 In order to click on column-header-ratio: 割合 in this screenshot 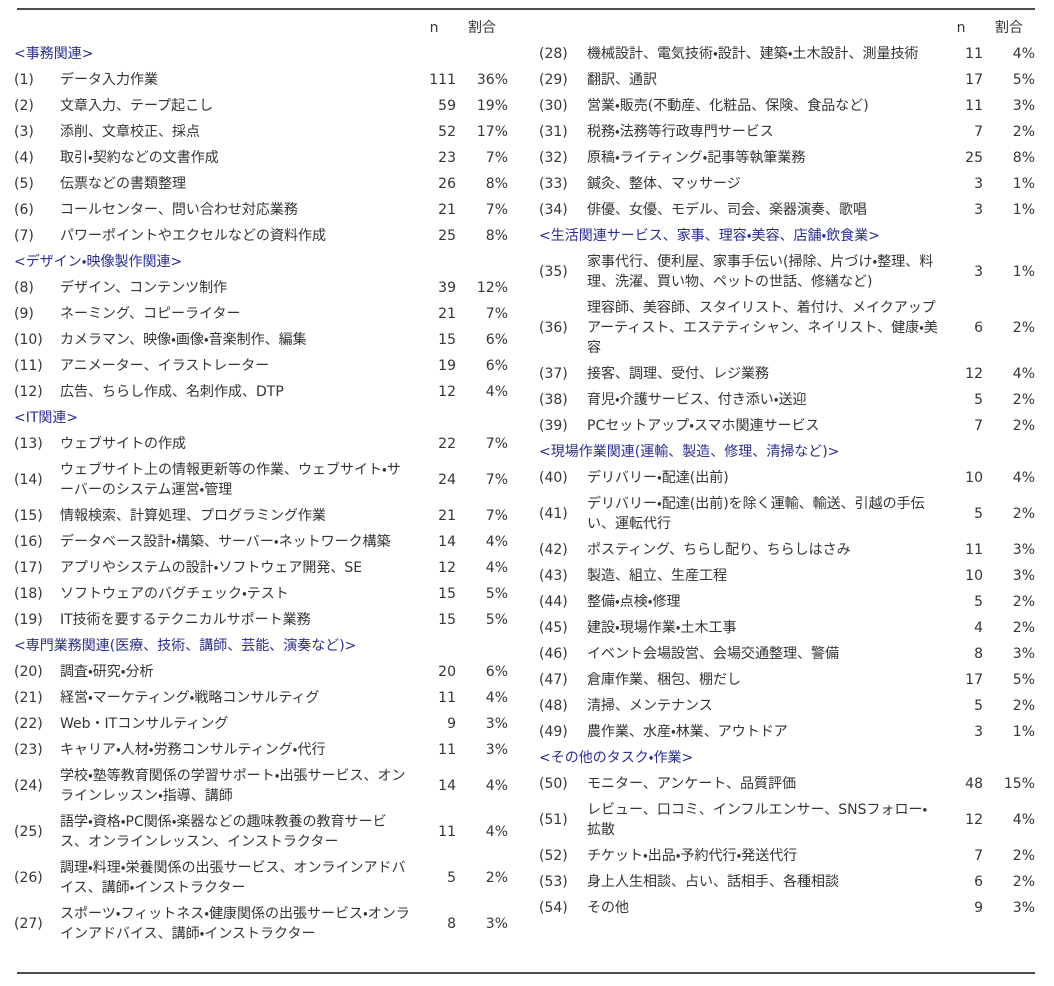, I will do `click(482, 28)`.